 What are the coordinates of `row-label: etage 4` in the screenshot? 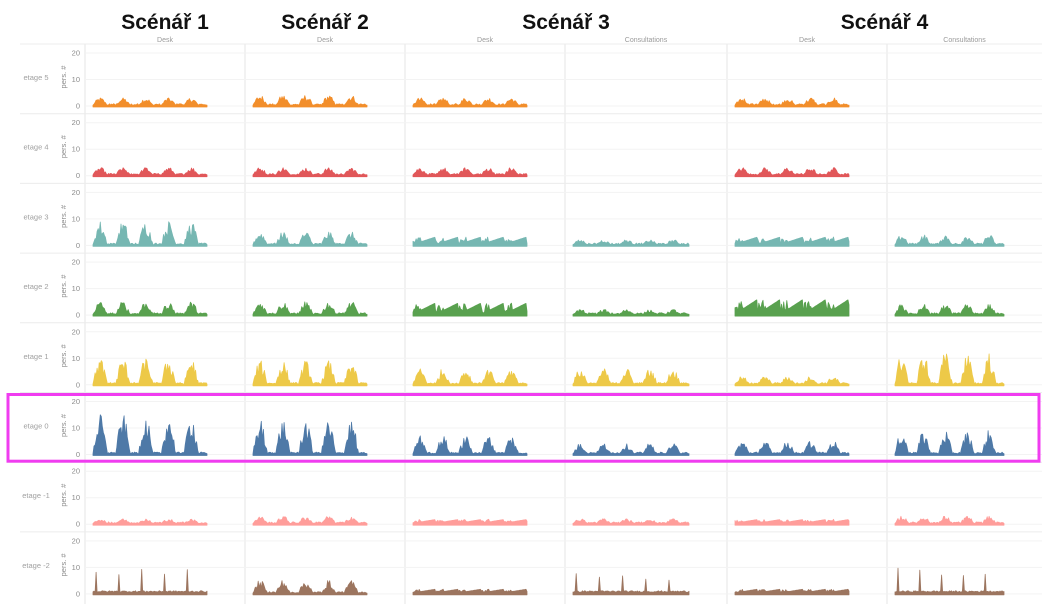 It's located at (35, 147).